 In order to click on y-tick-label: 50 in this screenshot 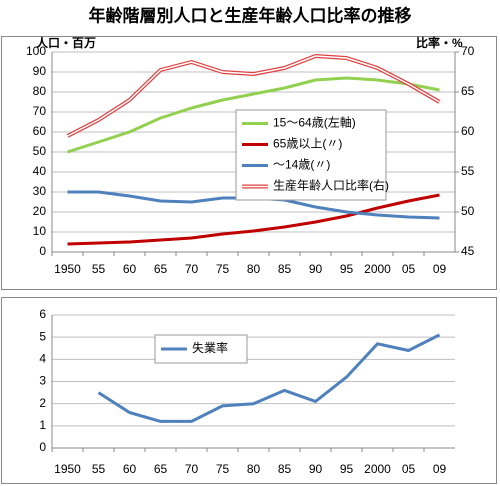, I will do `click(40, 151)`.